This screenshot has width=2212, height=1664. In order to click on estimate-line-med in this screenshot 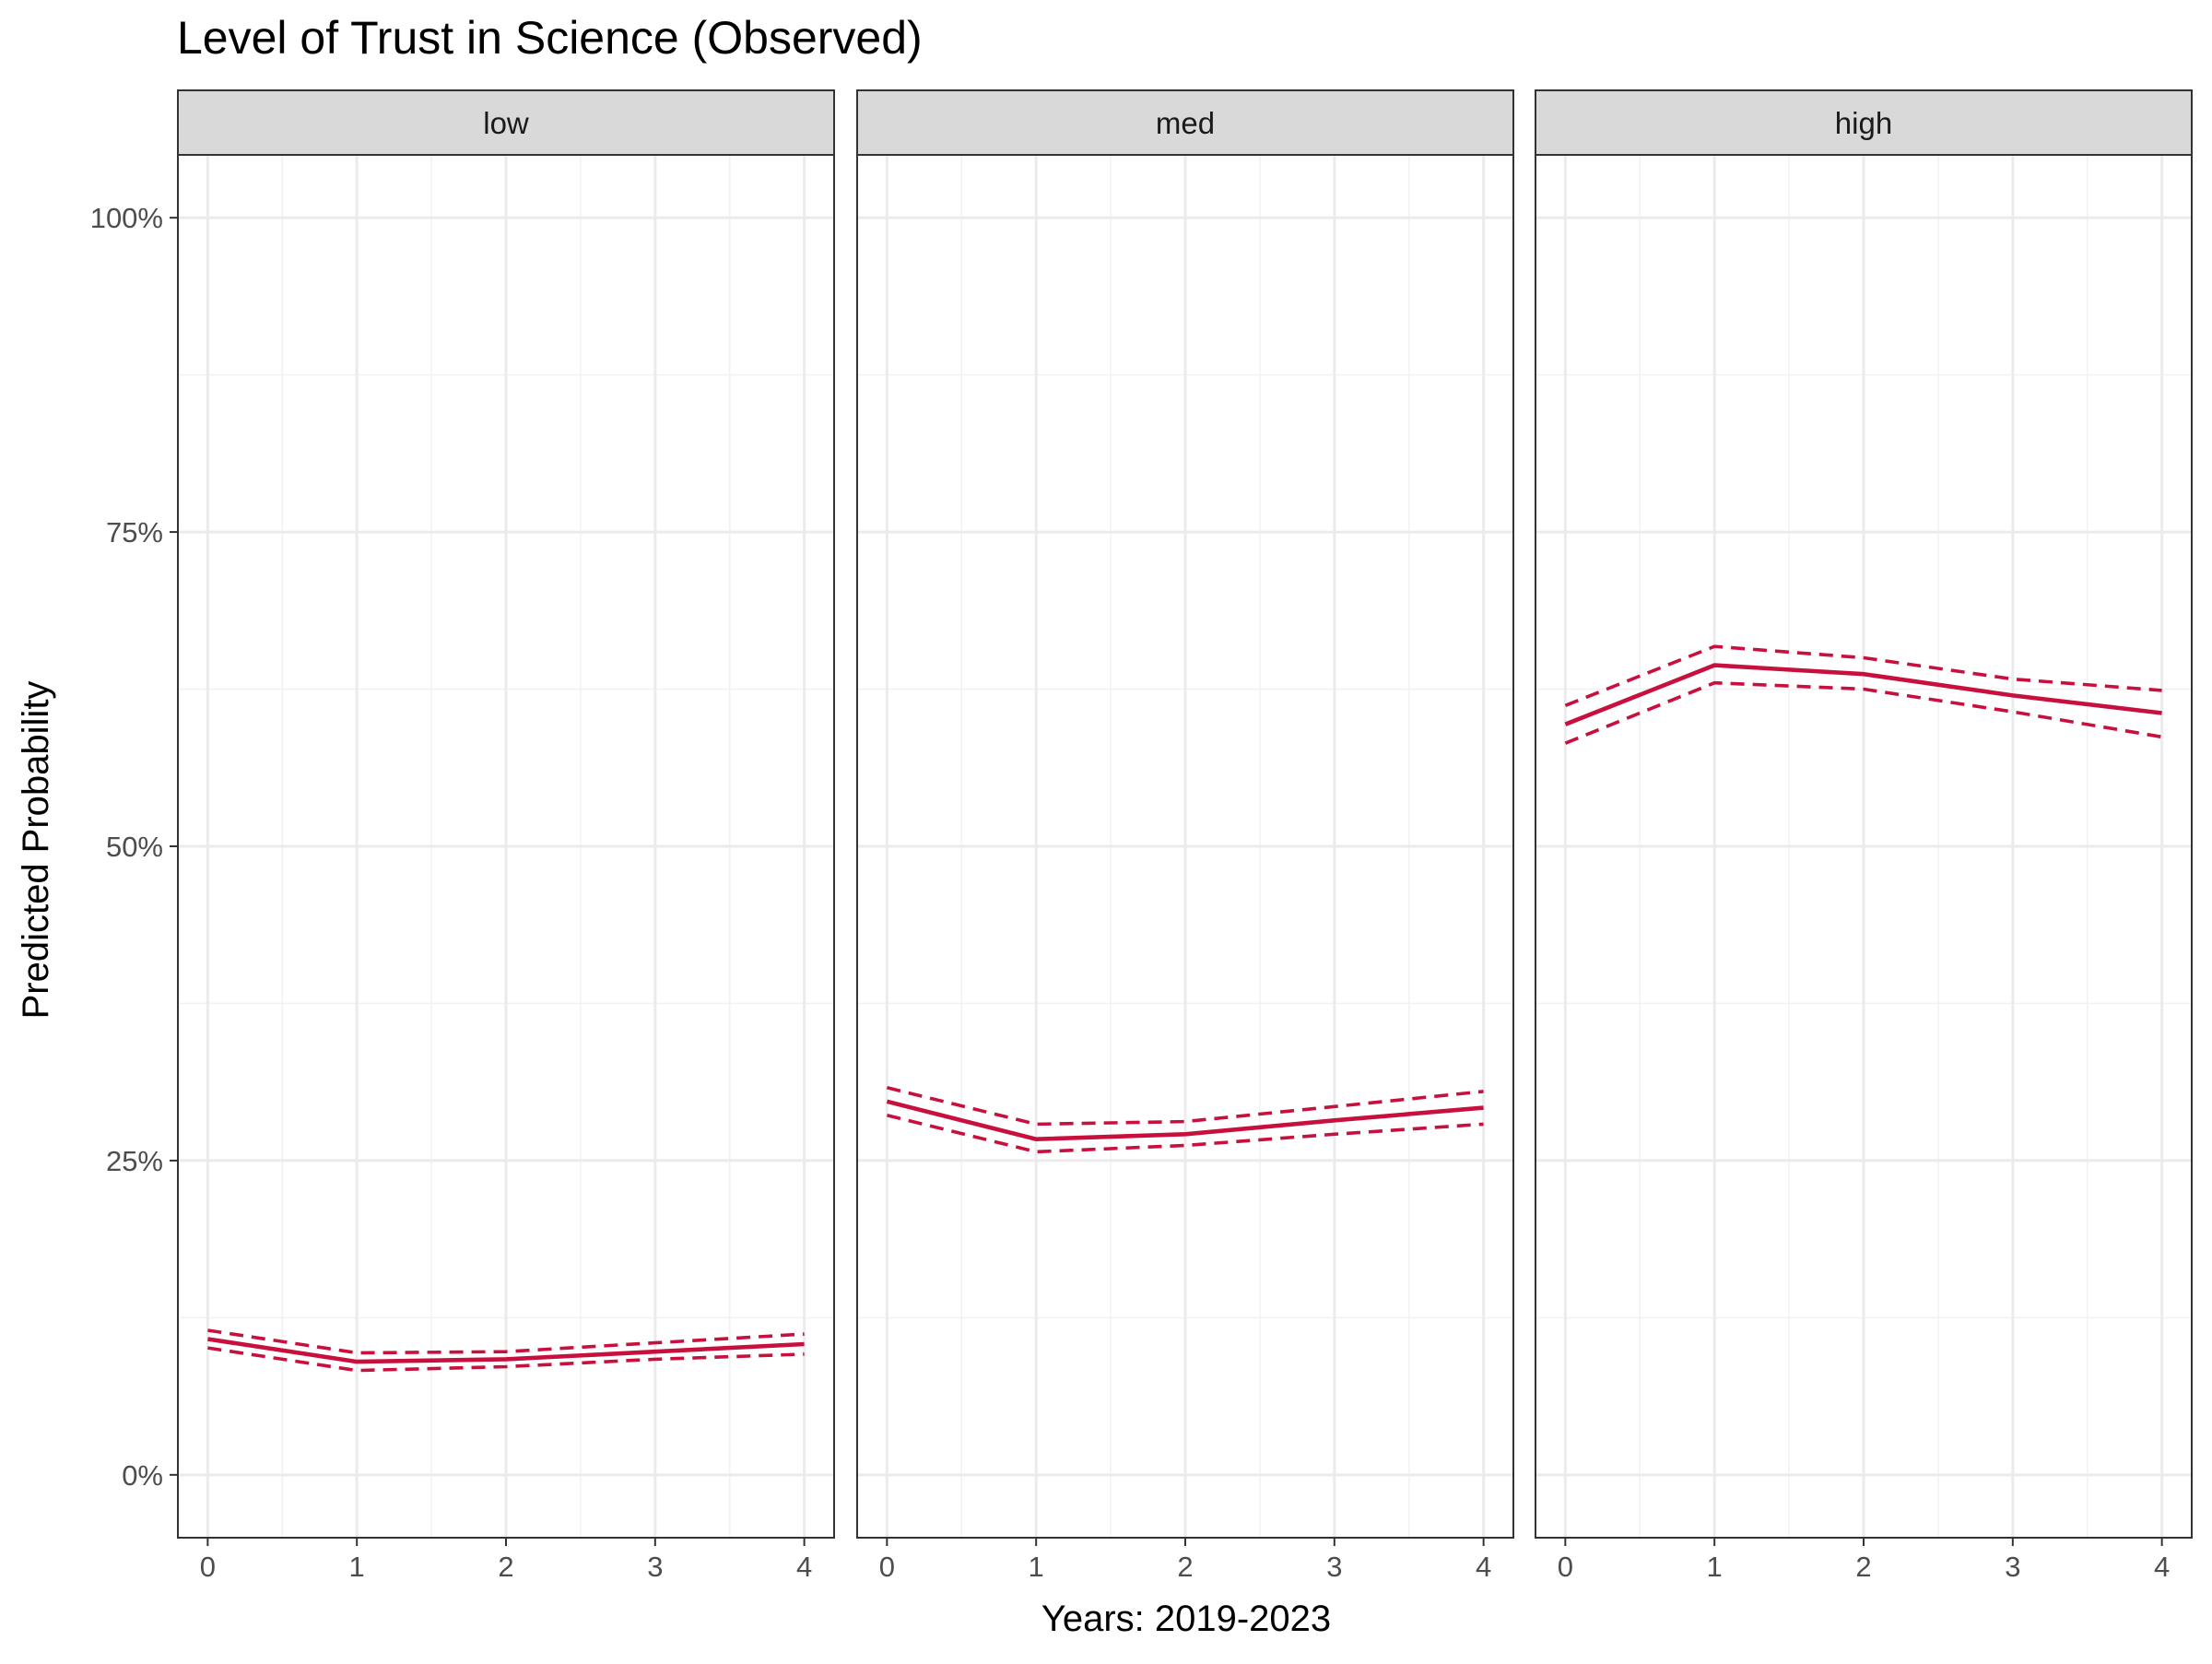, I will do `click(1185, 1120)`.